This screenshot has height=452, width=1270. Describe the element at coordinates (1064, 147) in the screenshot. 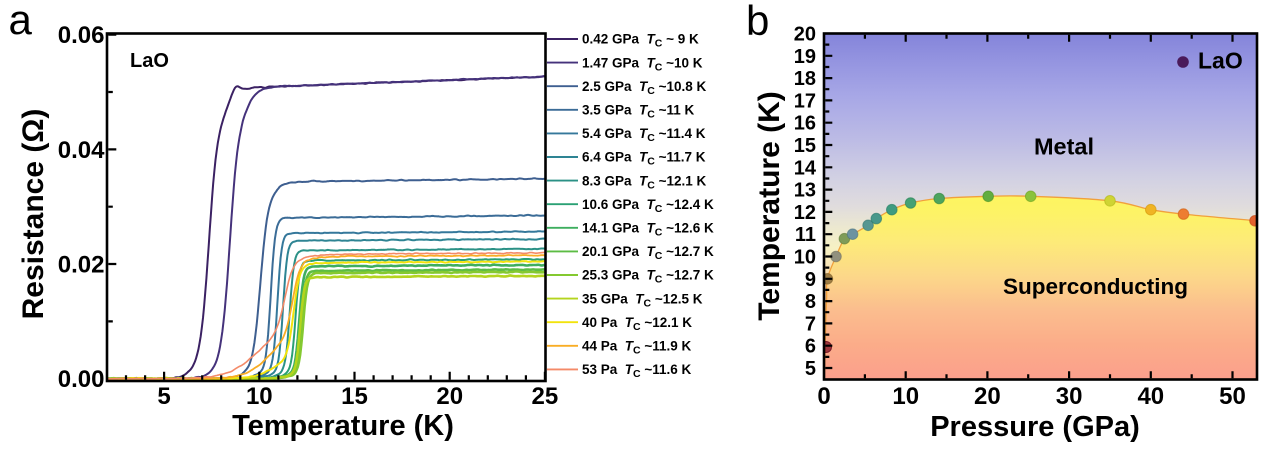

I see `svg-text: Metal` at that location.